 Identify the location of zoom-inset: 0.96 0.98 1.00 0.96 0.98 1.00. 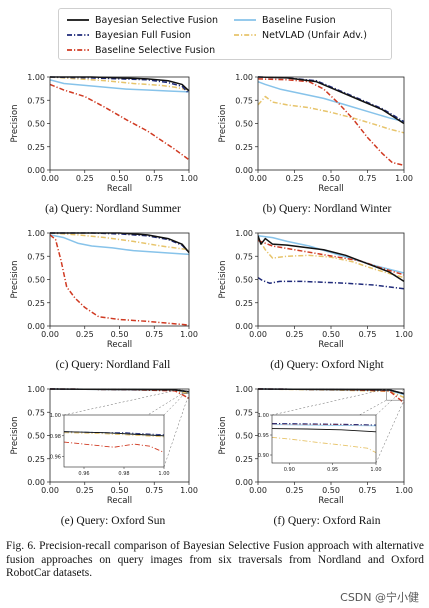
(120, 432).